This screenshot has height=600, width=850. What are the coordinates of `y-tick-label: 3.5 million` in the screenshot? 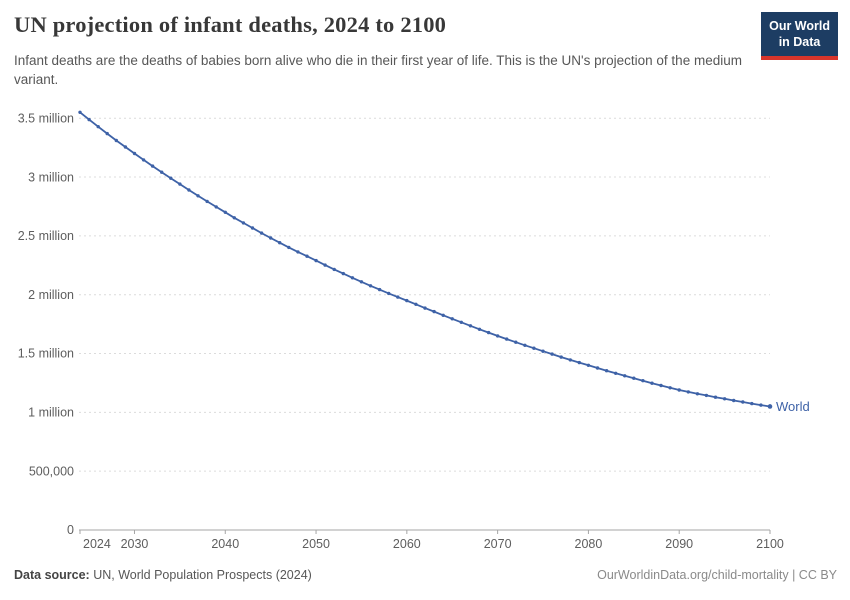 It's located at (46, 118).